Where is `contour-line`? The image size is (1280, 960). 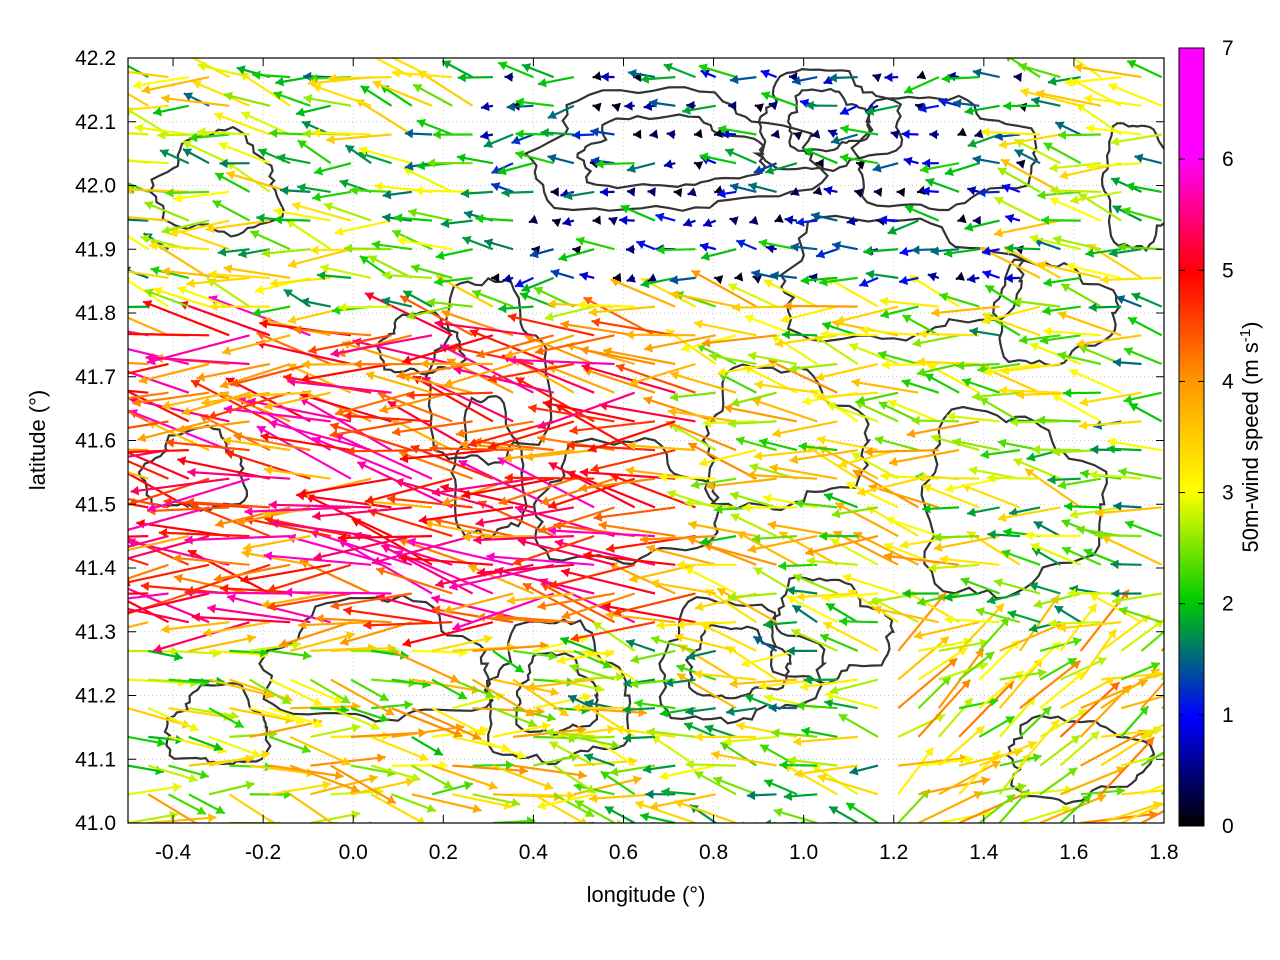
contour-line is located at coordinates (676, 149).